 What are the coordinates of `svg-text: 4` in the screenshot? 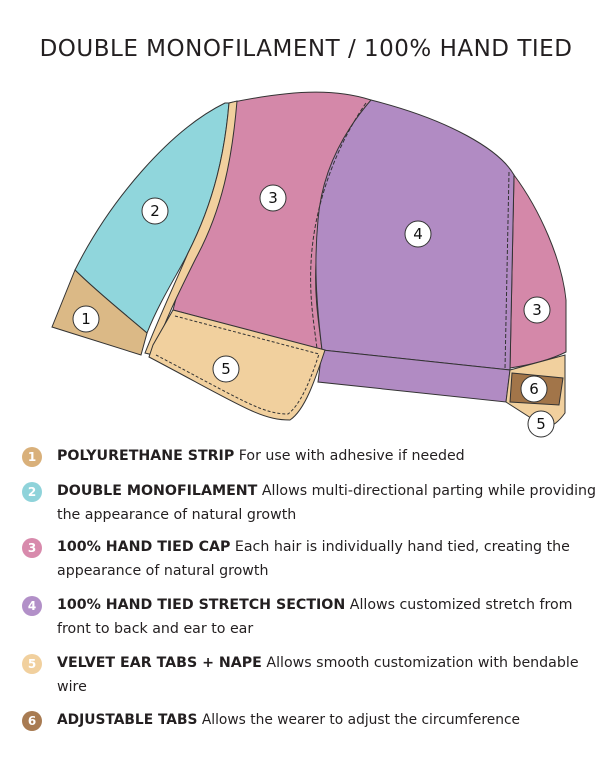 It's located at (418, 234).